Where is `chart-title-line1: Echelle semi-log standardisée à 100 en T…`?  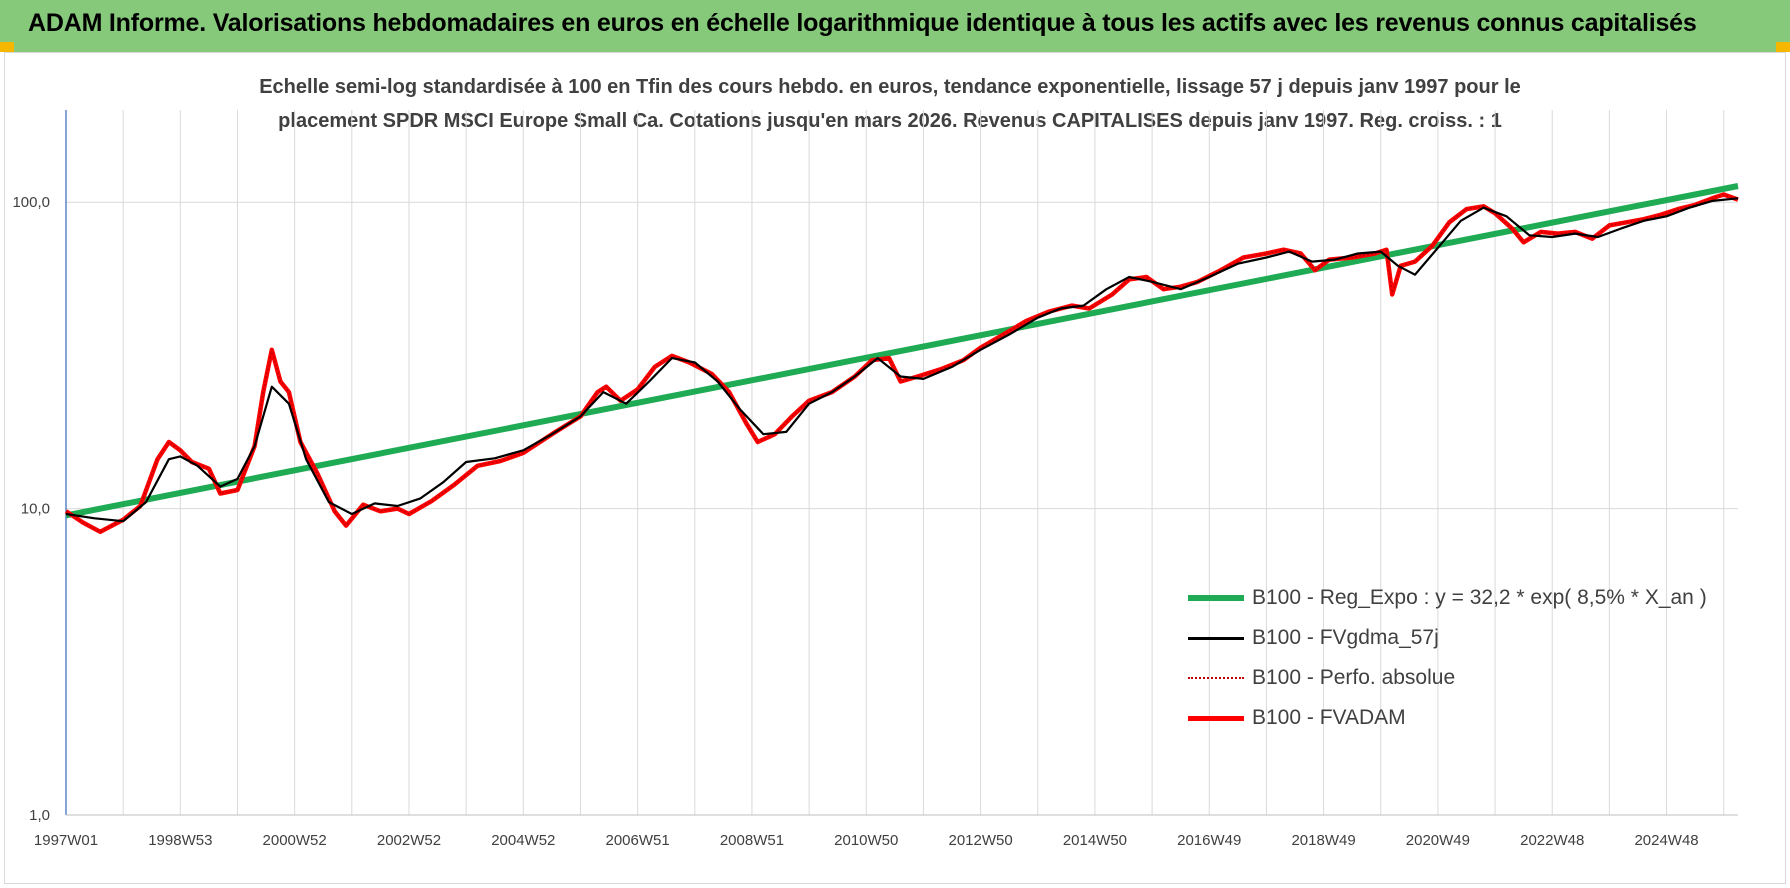 chart-title-line1: Echelle semi-log standardisée à 100 en T… is located at coordinates (890, 87).